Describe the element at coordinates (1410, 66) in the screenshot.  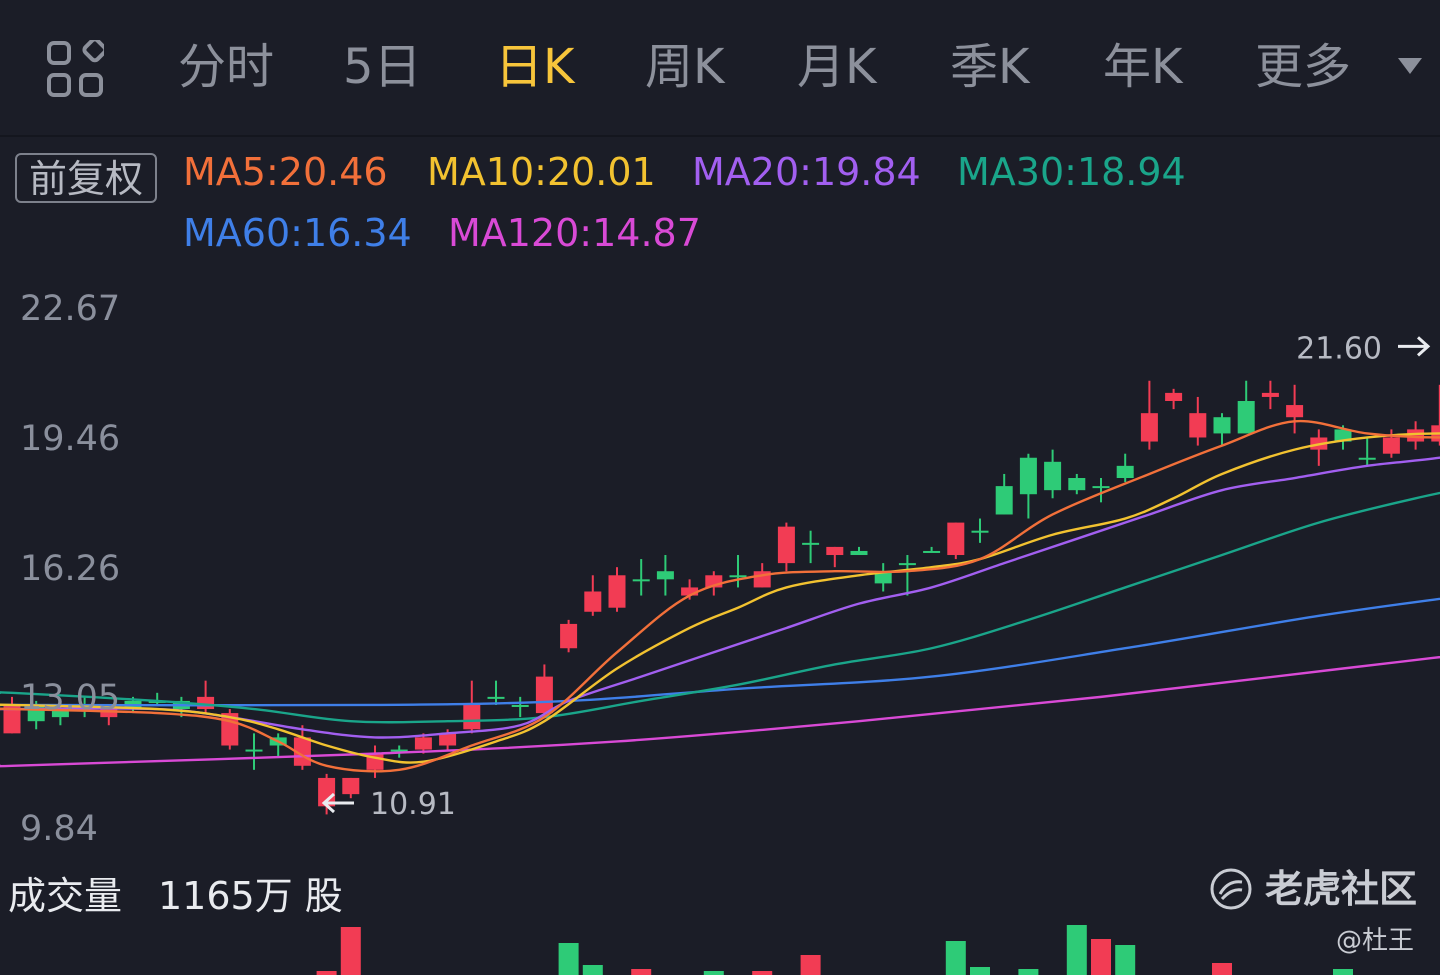
I see `caret-down-icon` at that location.